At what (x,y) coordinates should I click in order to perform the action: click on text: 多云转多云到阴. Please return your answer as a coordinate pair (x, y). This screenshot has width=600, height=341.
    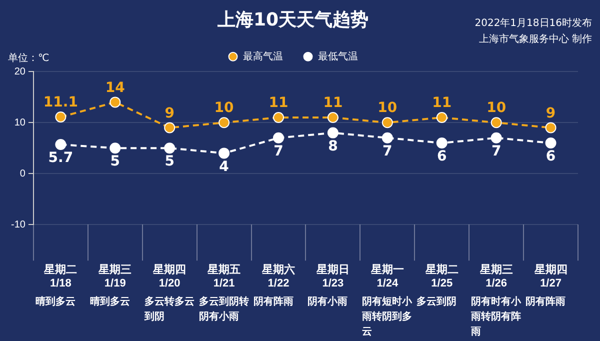
    Looking at the image, I should click on (168, 309).